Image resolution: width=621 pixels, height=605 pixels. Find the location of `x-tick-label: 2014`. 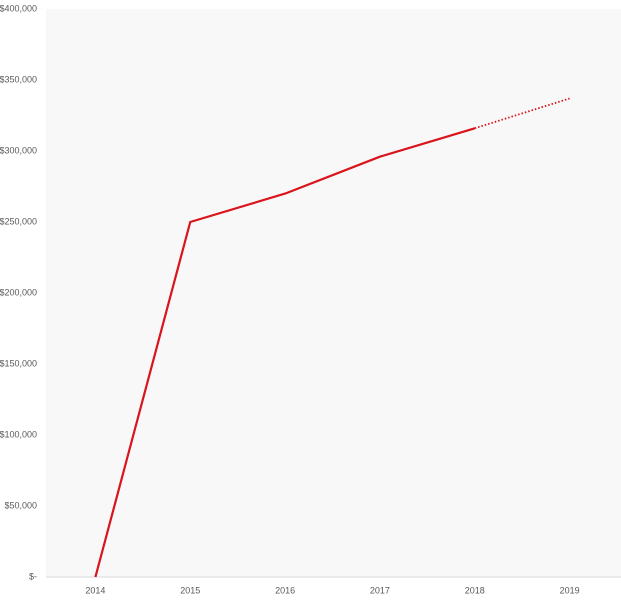

x-tick-label: 2014 is located at coordinates (95, 590).